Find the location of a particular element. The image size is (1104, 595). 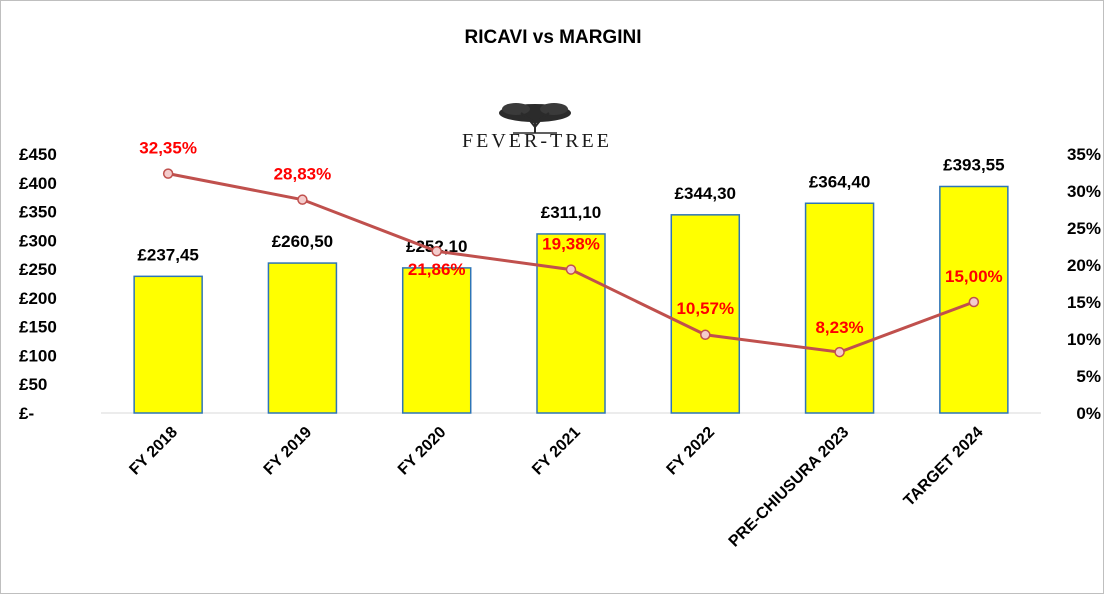

bar-value-label: £237,45 is located at coordinates (167, 254).